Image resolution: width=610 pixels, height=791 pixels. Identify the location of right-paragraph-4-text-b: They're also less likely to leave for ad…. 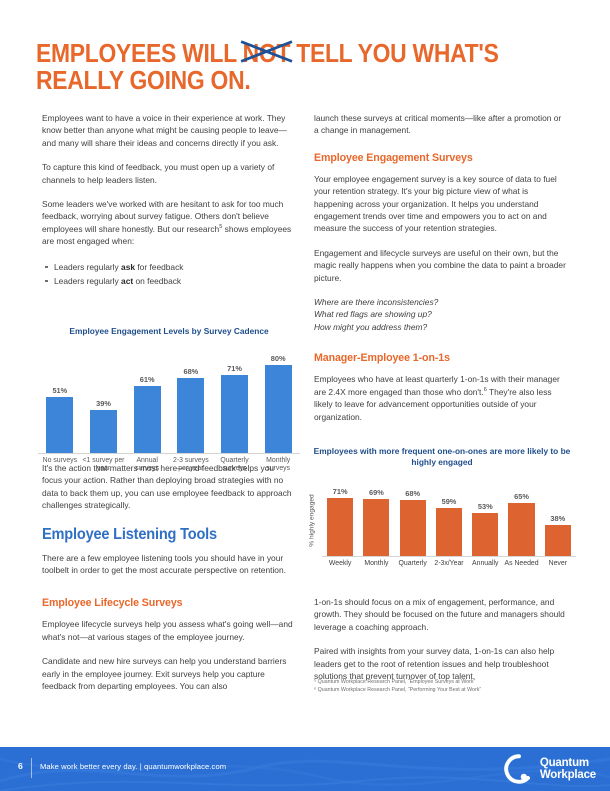
(433, 404).